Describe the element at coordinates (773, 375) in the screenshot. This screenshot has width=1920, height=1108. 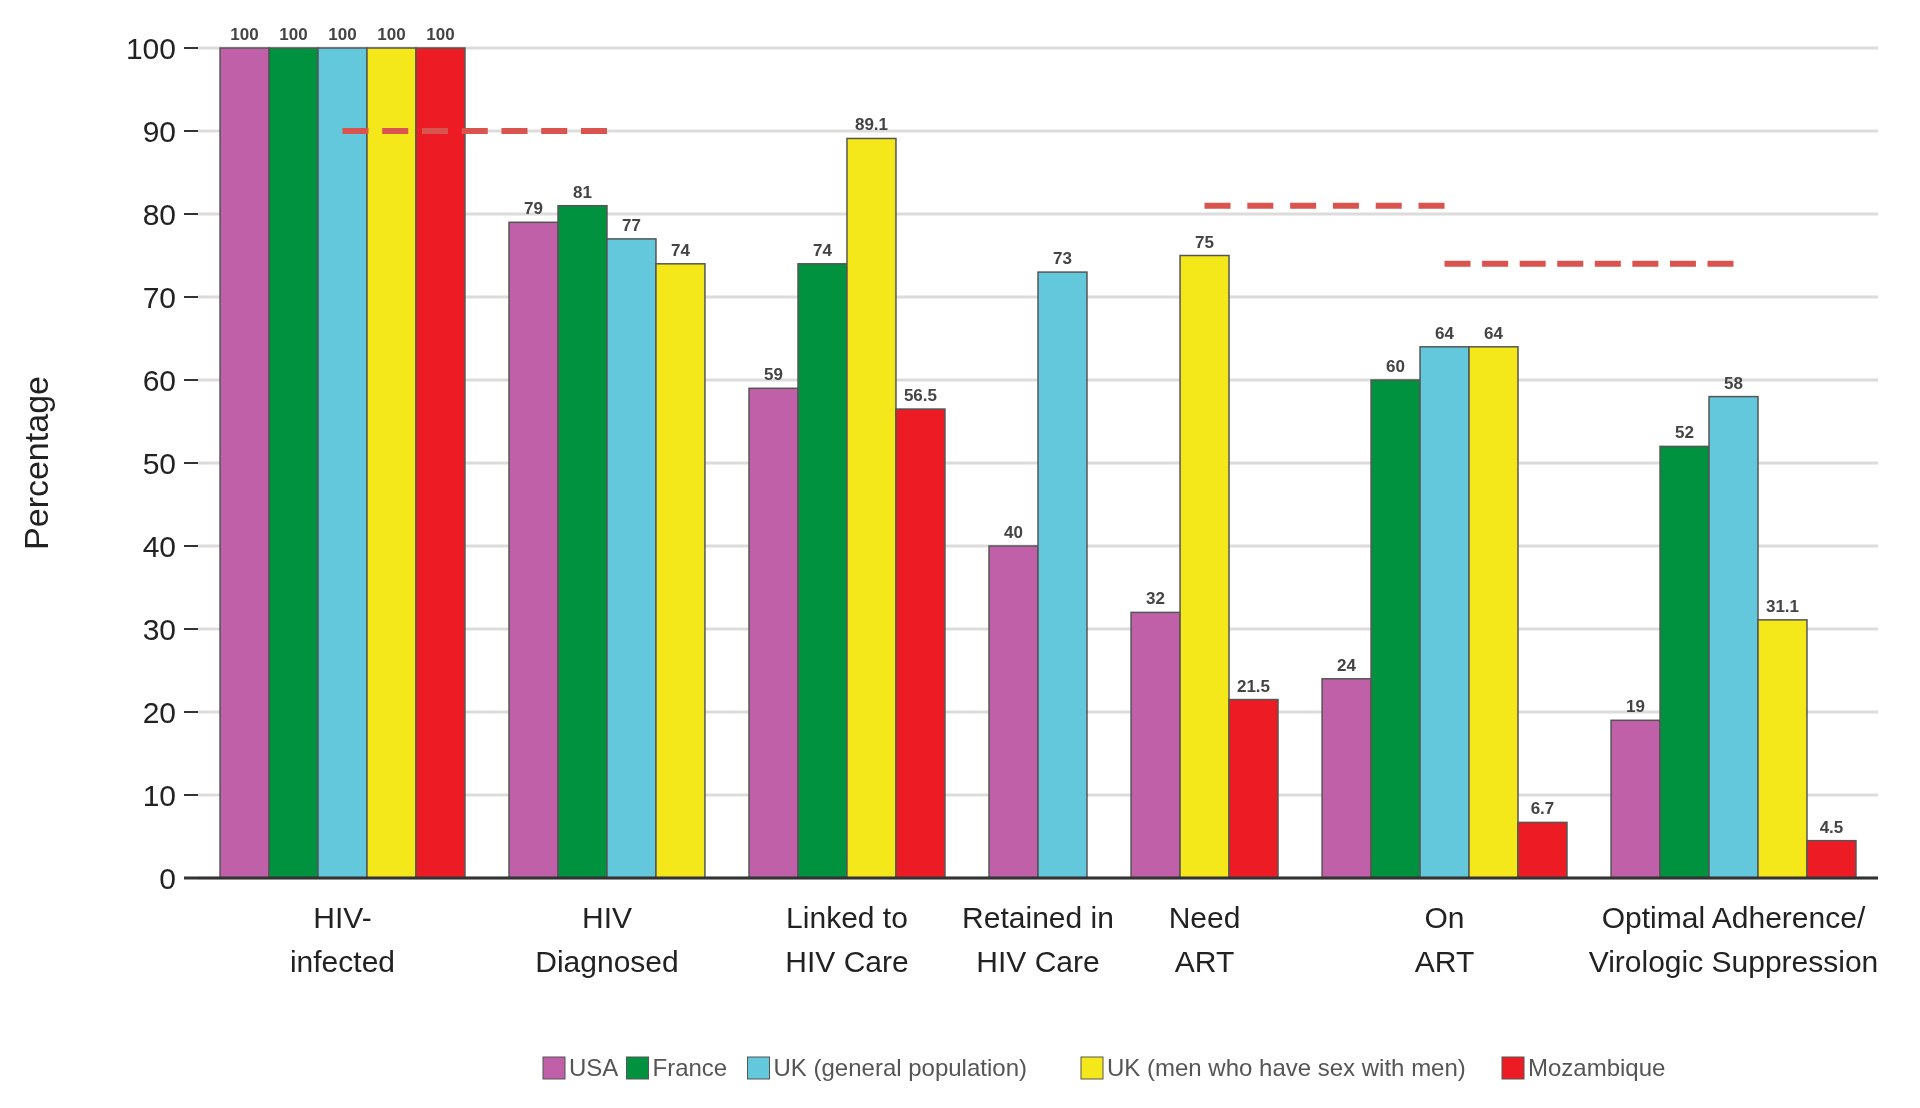
I see `data-label: 59` at that location.